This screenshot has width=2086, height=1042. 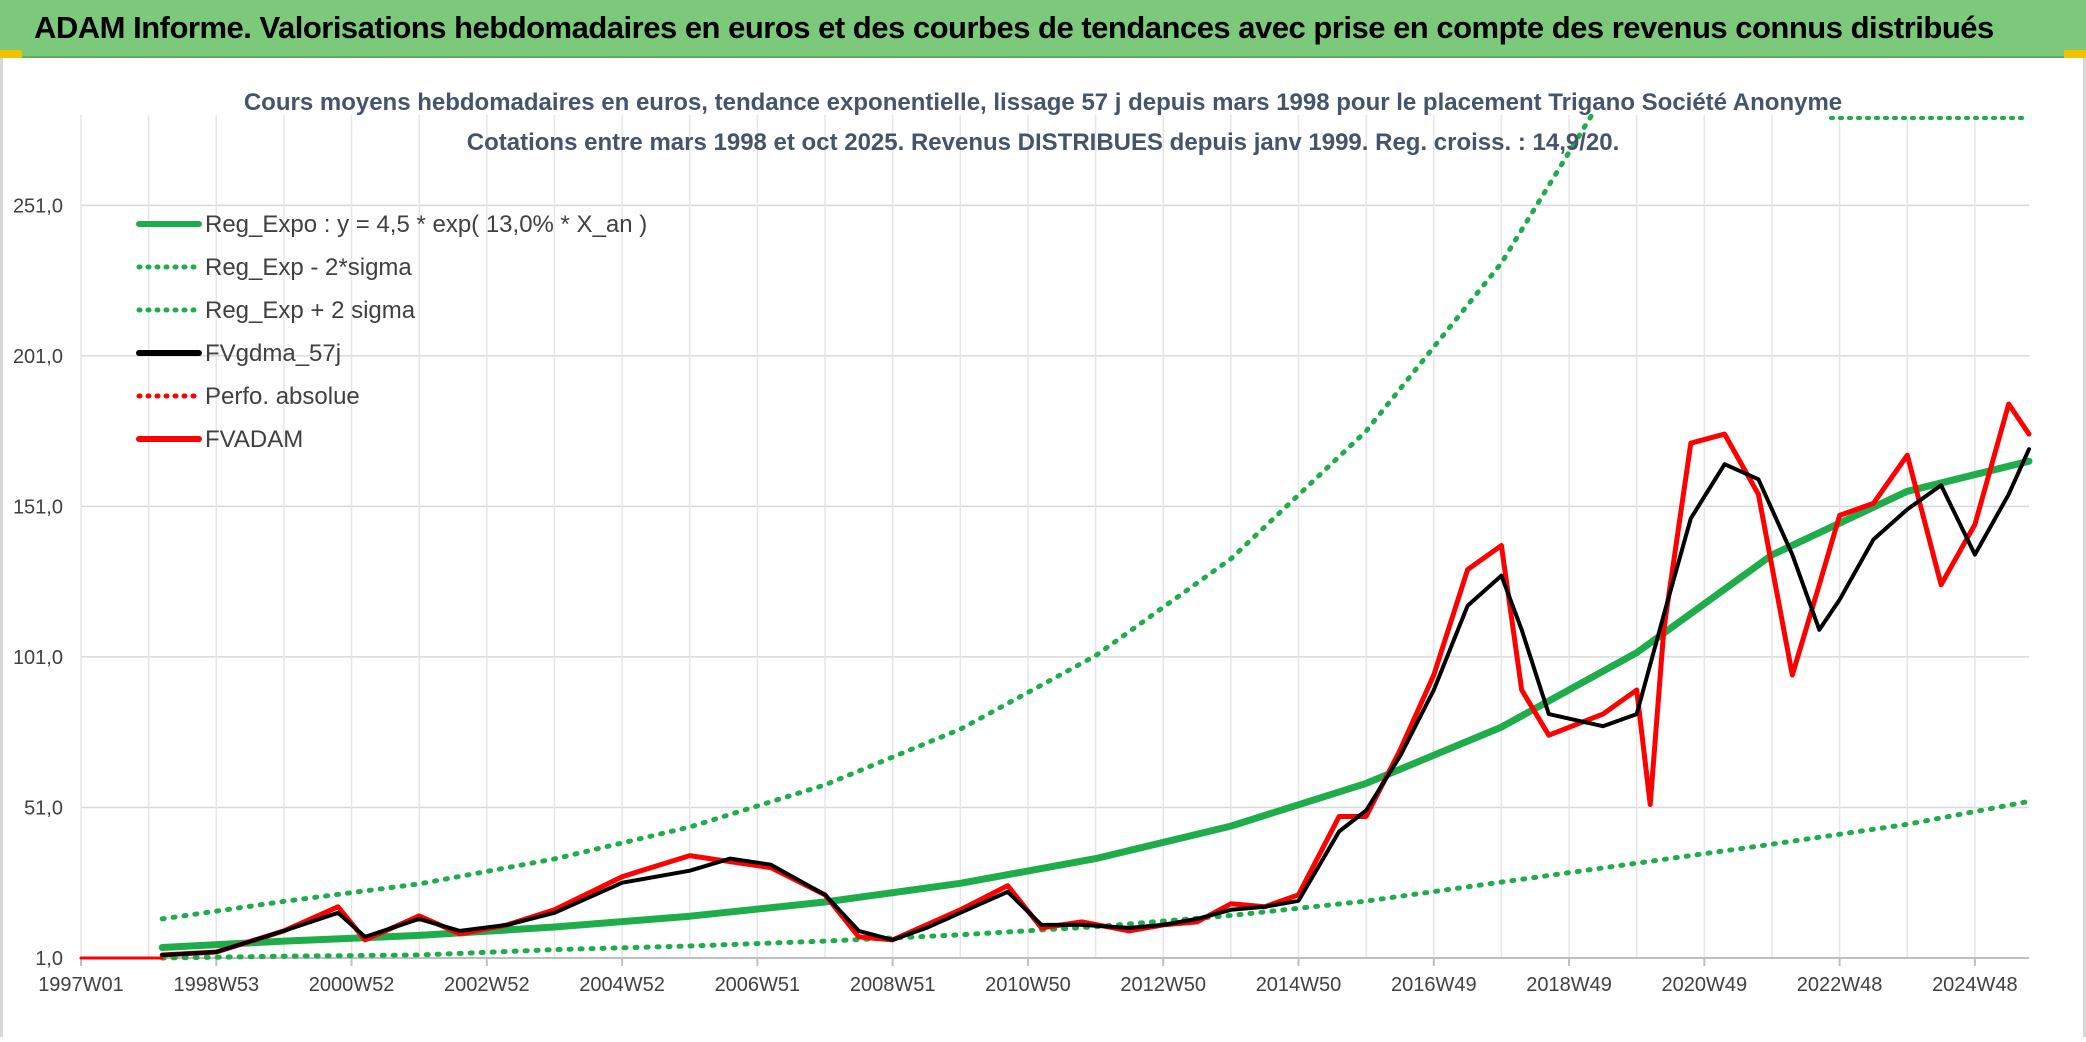 I want to click on x-tick-label: 2002W52, so click(x=487, y=985).